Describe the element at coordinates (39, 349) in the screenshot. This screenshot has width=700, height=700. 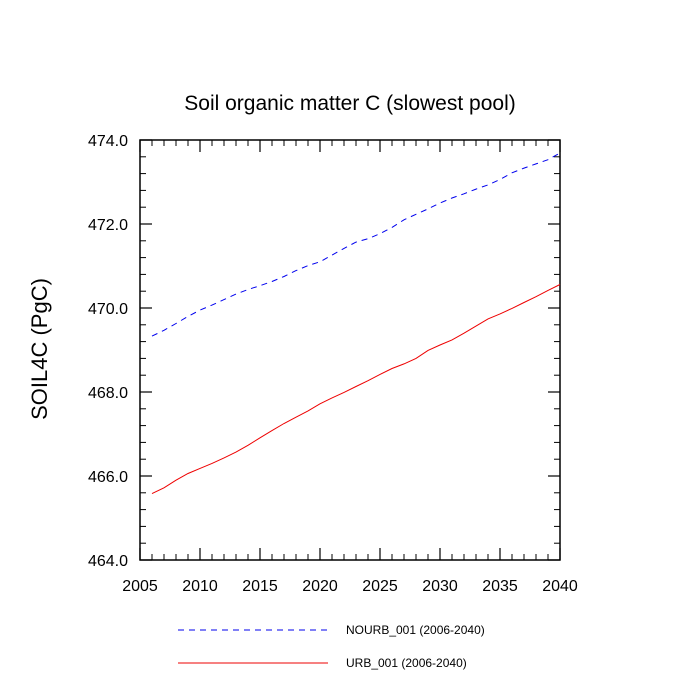
I see `y-axis-label: SOIL4C (PgC)` at that location.